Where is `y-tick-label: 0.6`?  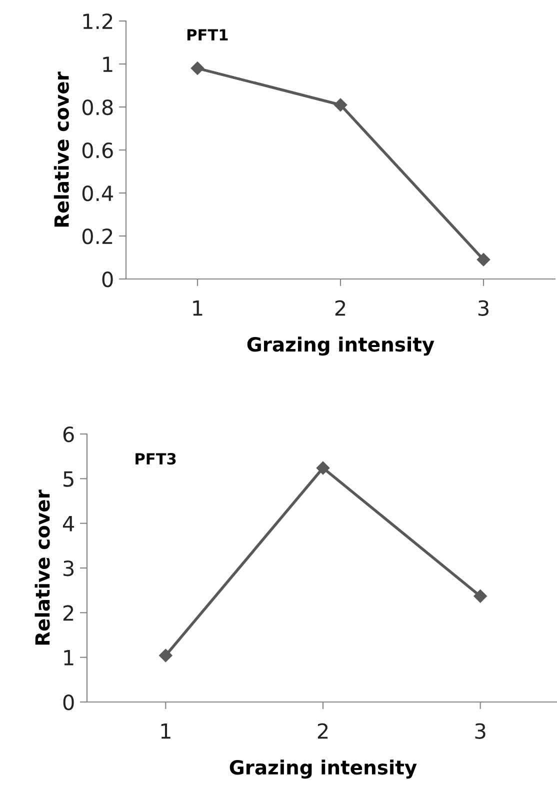 y-tick-label: 0.6 is located at coordinates (97, 150).